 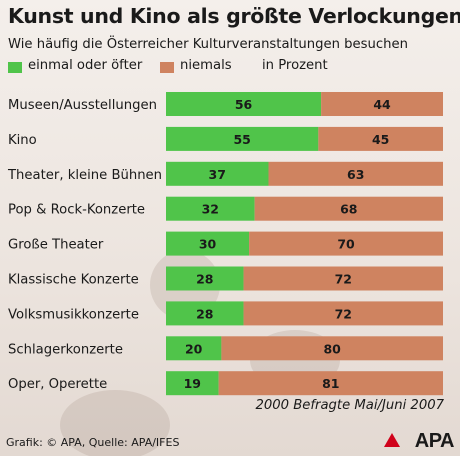 I want to click on category-label: Oper, Operette, so click(x=57, y=384).